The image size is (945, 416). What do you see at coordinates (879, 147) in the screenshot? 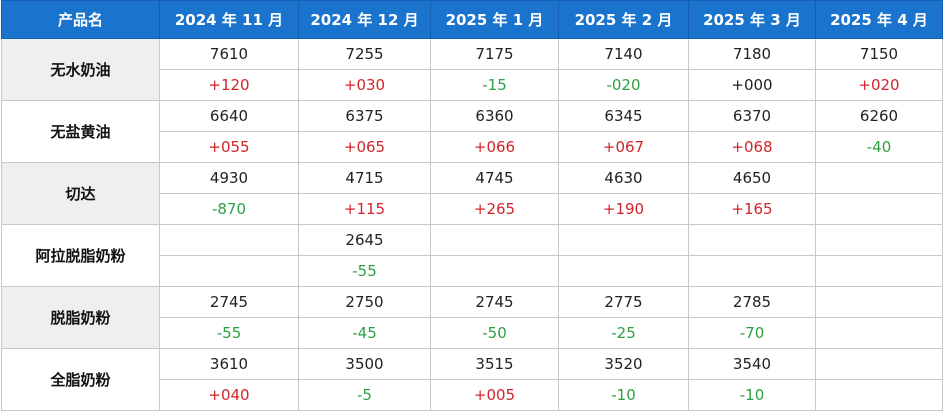
I see `change-cell: -40` at bounding box center [879, 147].